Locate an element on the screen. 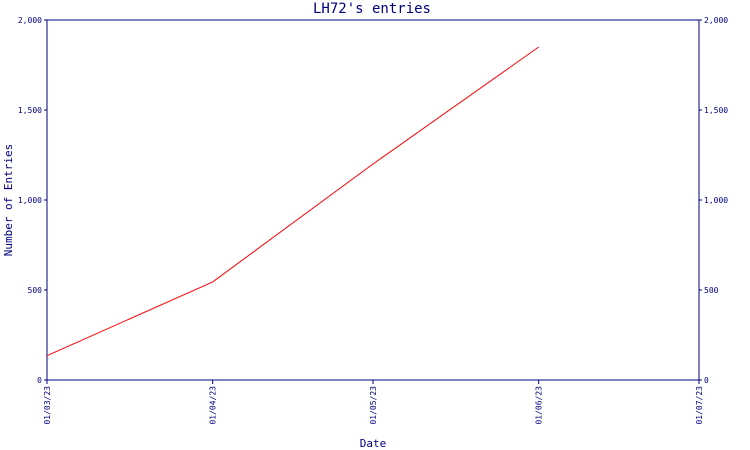 The image size is (750, 450). y-axis-label: Number of Entries is located at coordinates (8, 200).